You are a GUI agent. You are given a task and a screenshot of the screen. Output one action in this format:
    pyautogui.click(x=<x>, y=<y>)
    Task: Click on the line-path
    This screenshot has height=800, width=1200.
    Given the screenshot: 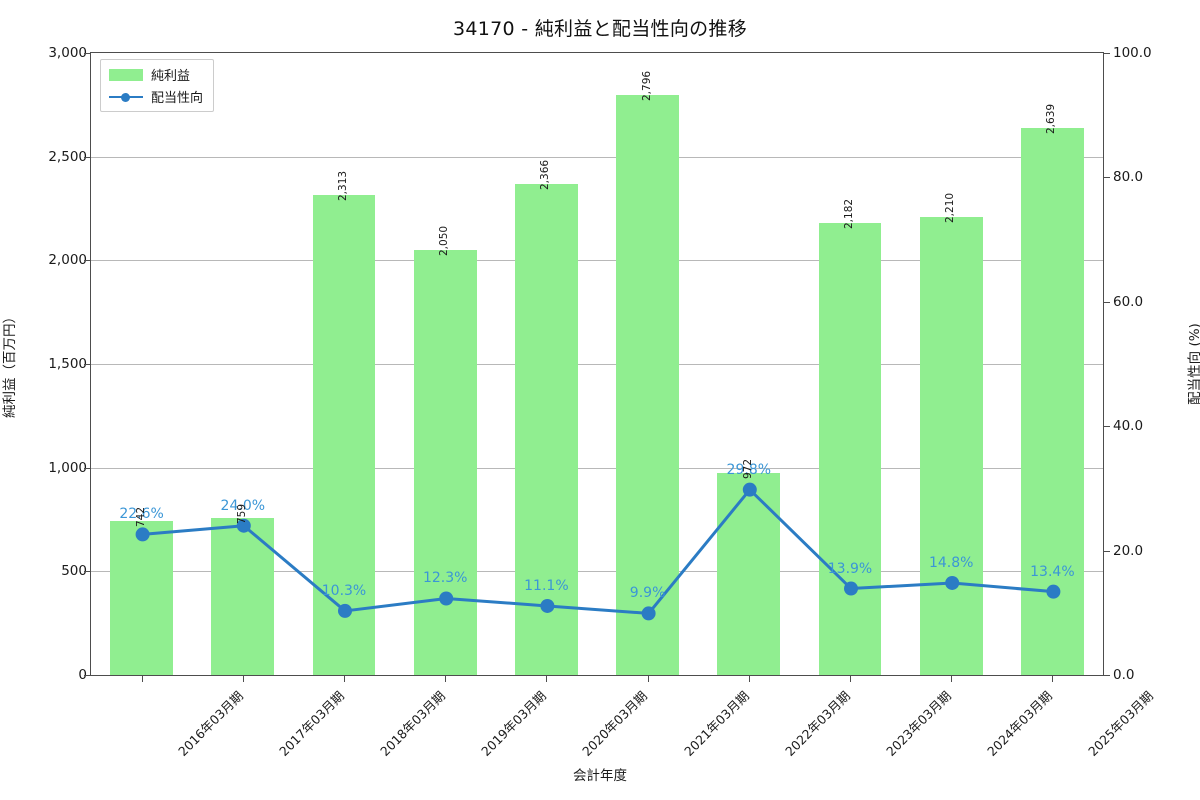 What is the action you would take?
    pyautogui.click(x=598, y=551)
    